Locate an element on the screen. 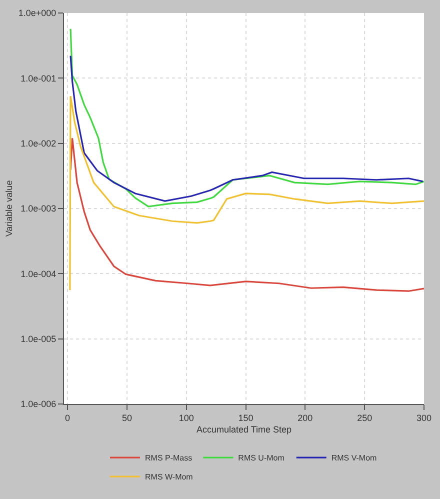  y-tick-label: 1.0e+000 is located at coordinates (37, 13).